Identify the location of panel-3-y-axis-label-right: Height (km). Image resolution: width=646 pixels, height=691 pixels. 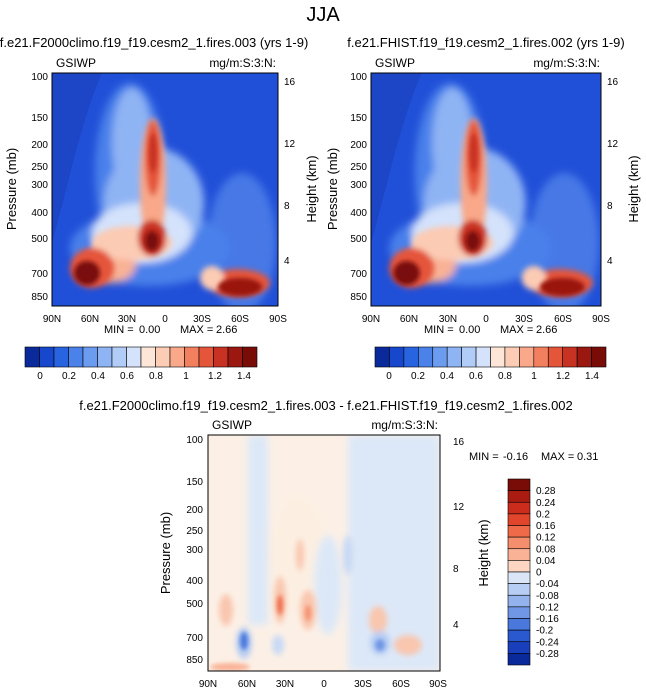
(483, 552).